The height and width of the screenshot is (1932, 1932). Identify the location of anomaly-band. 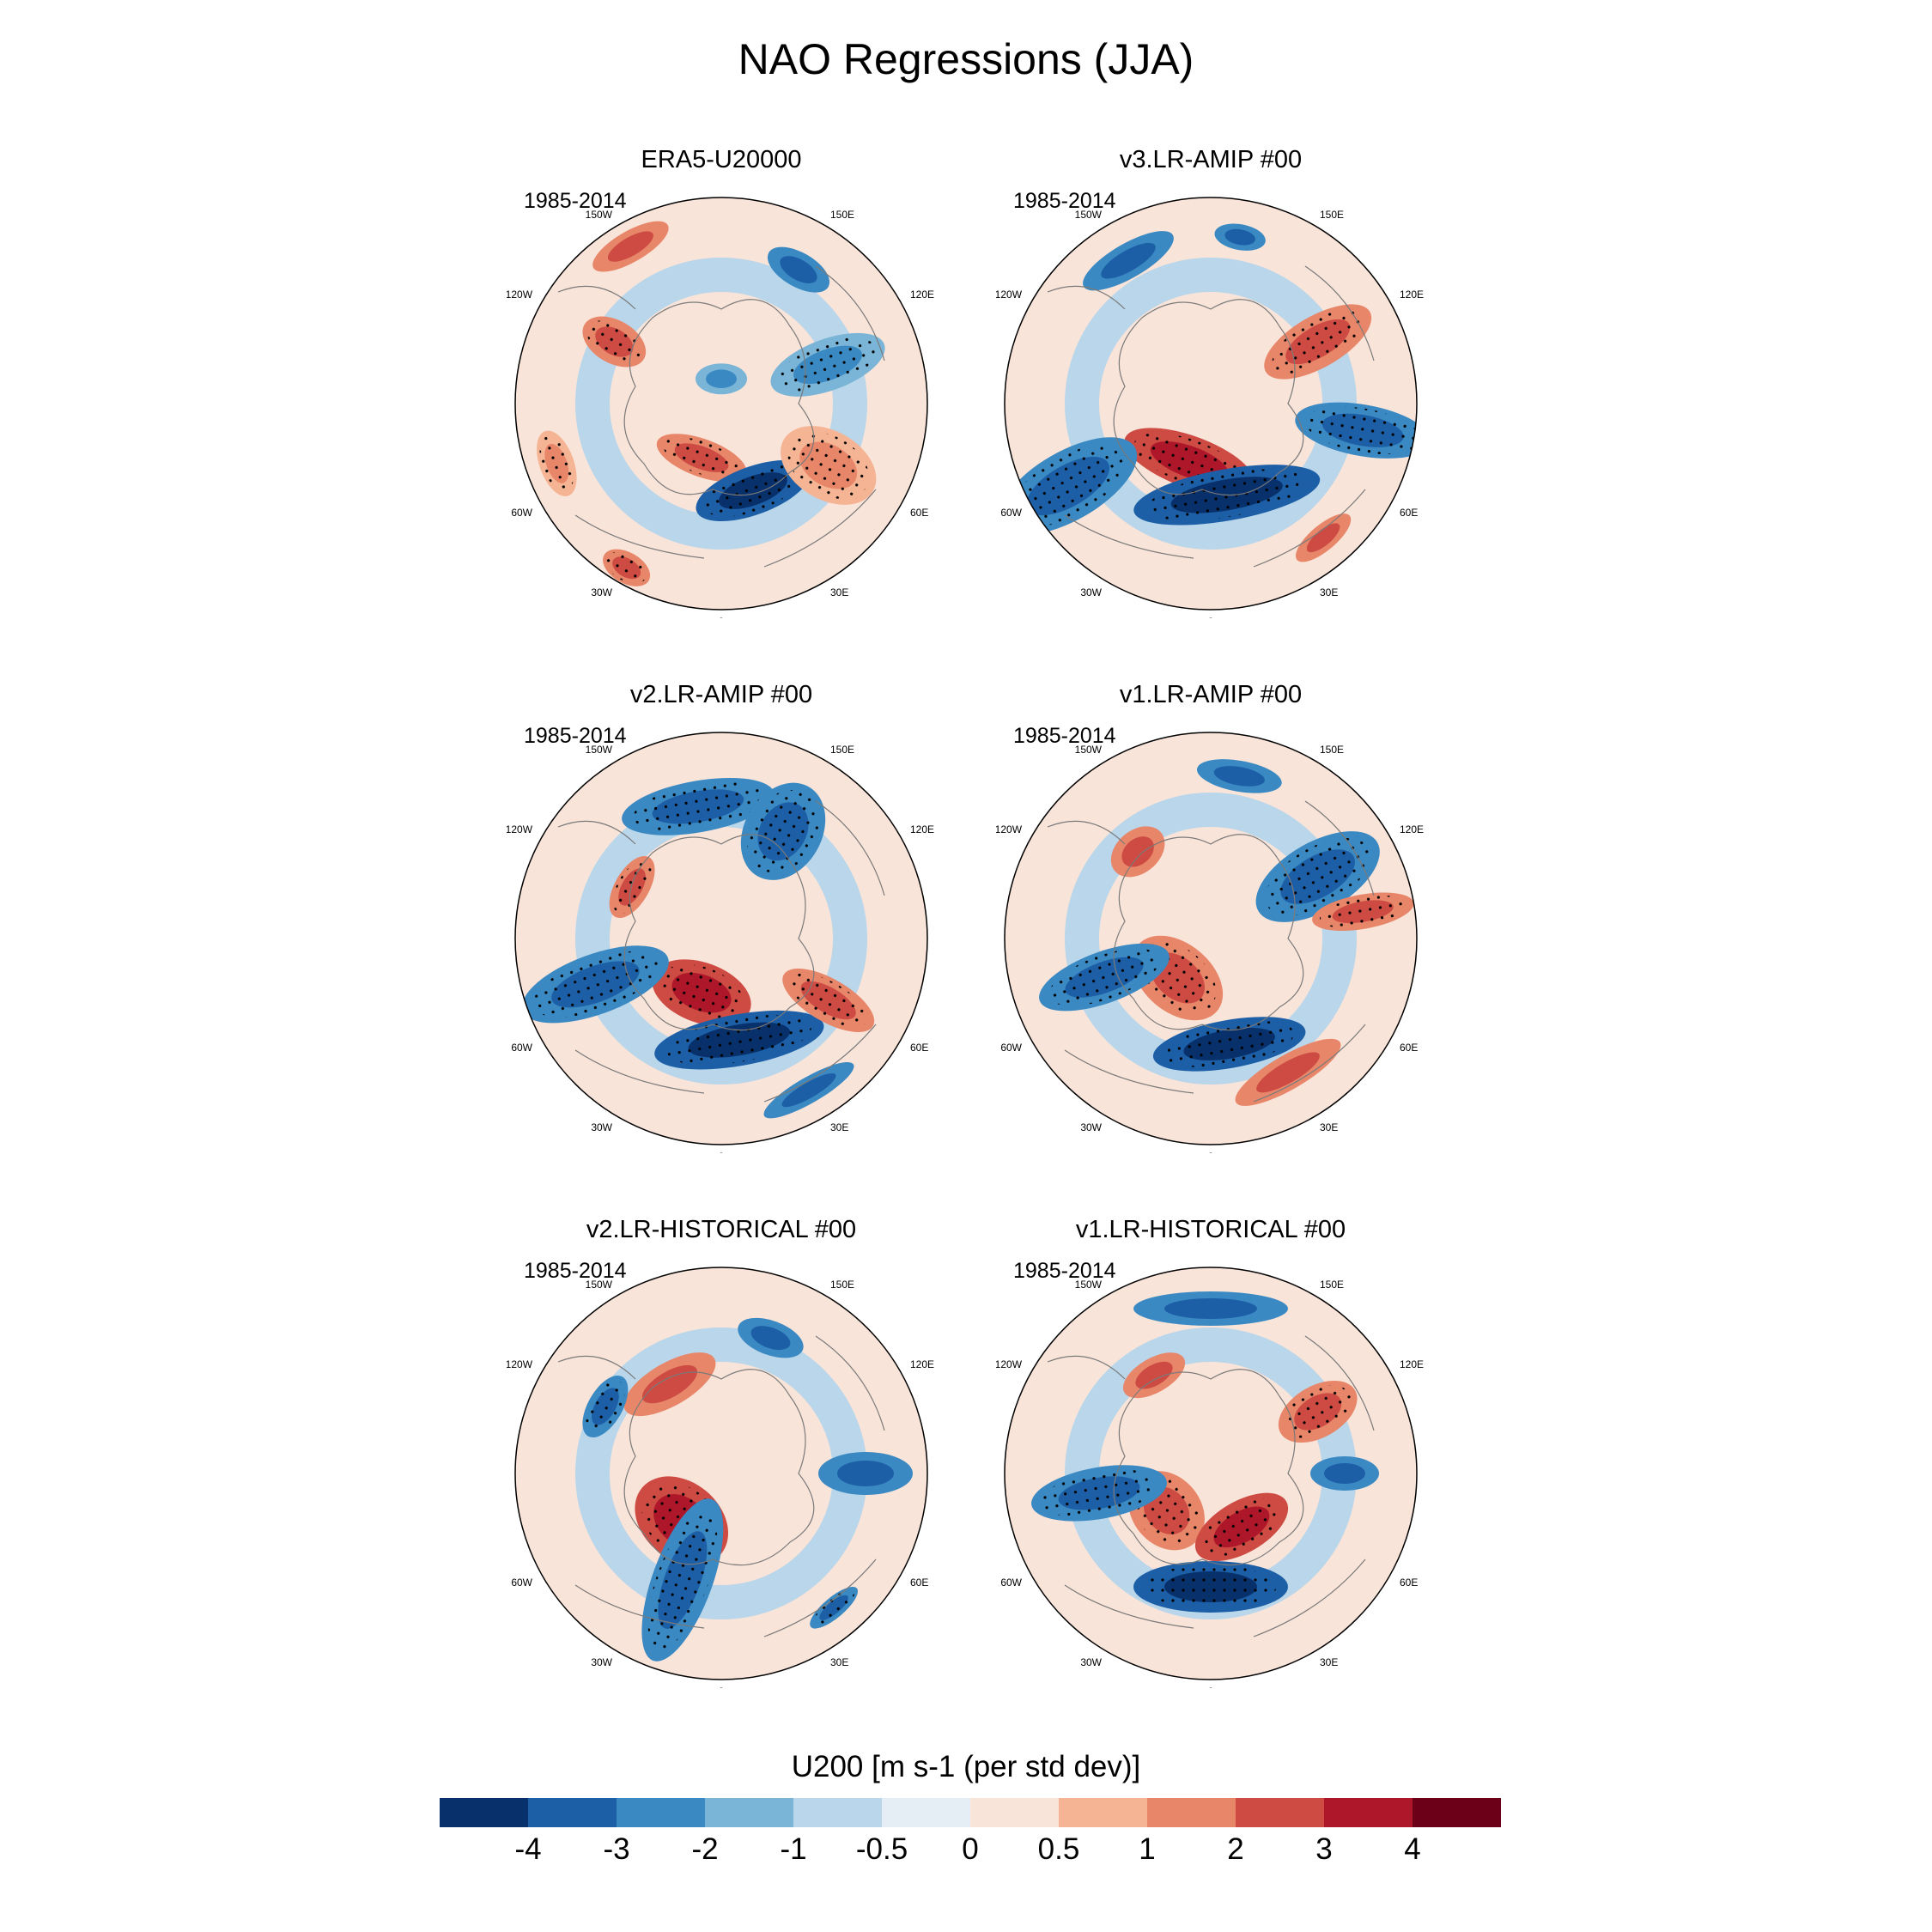
(721, 404).